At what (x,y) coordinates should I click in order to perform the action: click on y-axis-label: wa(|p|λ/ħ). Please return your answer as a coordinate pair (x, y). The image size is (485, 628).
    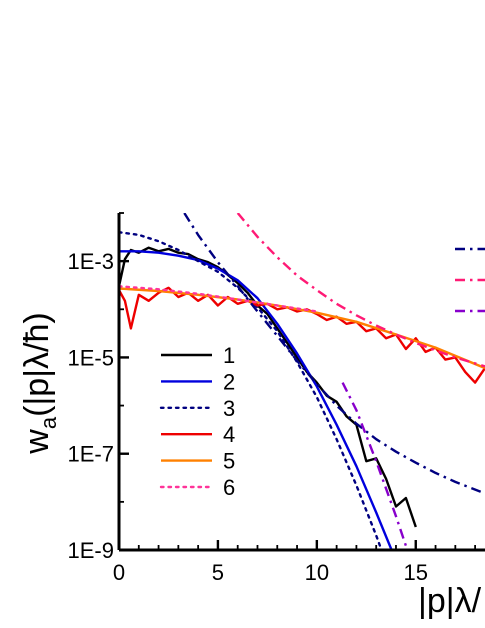
    Looking at the image, I should click on (39, 383).